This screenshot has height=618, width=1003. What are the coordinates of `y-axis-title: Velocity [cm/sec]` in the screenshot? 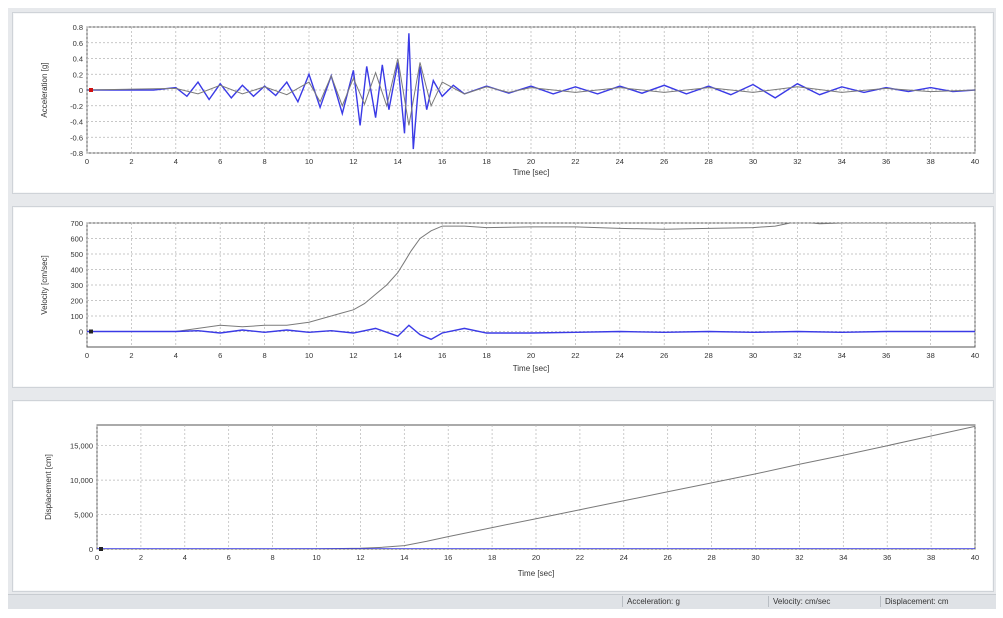 It's located at (44, 285).